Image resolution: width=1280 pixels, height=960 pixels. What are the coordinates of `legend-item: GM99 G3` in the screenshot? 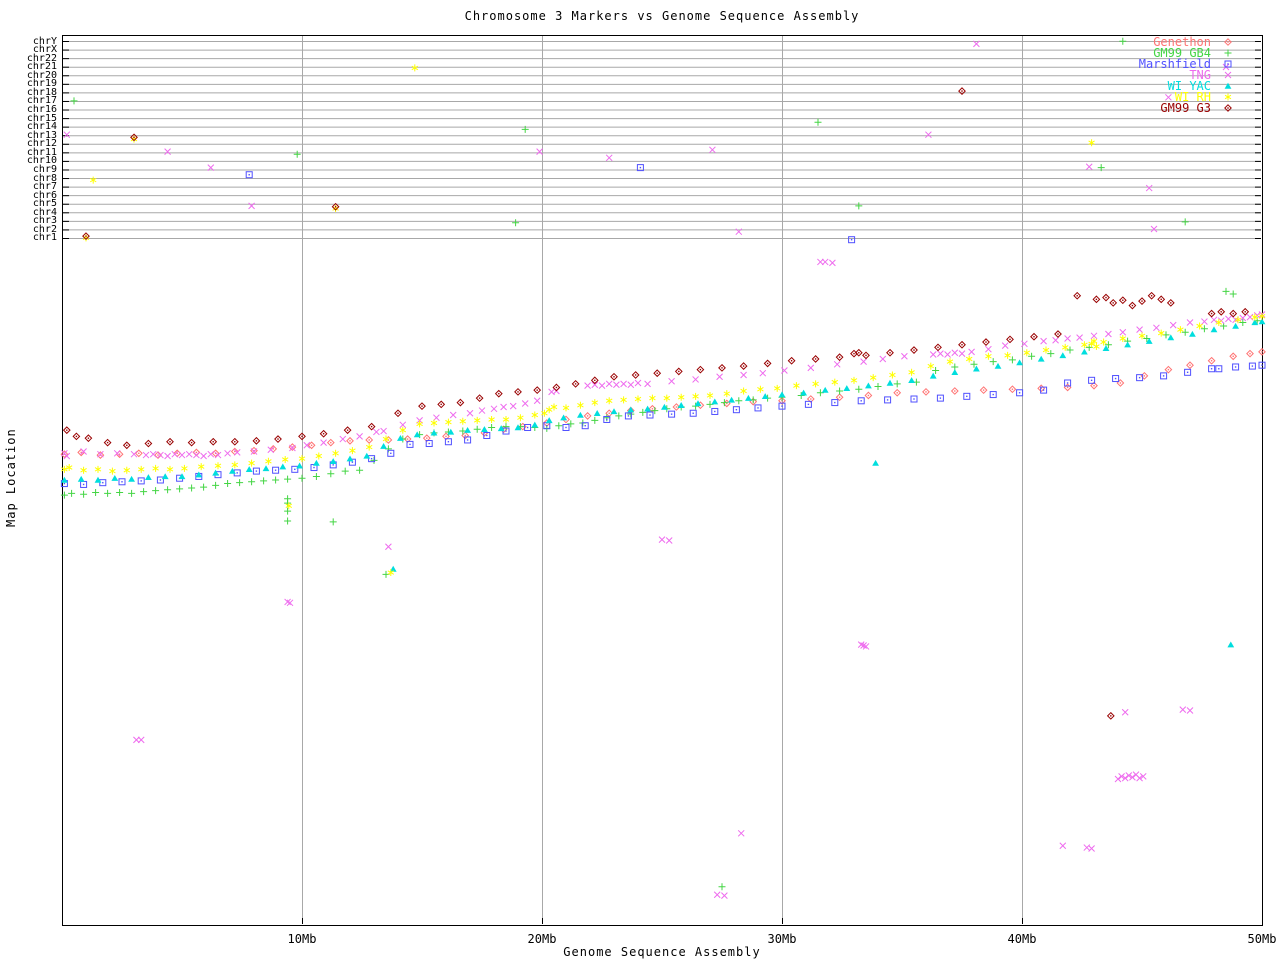 It's located at (1198, 108).